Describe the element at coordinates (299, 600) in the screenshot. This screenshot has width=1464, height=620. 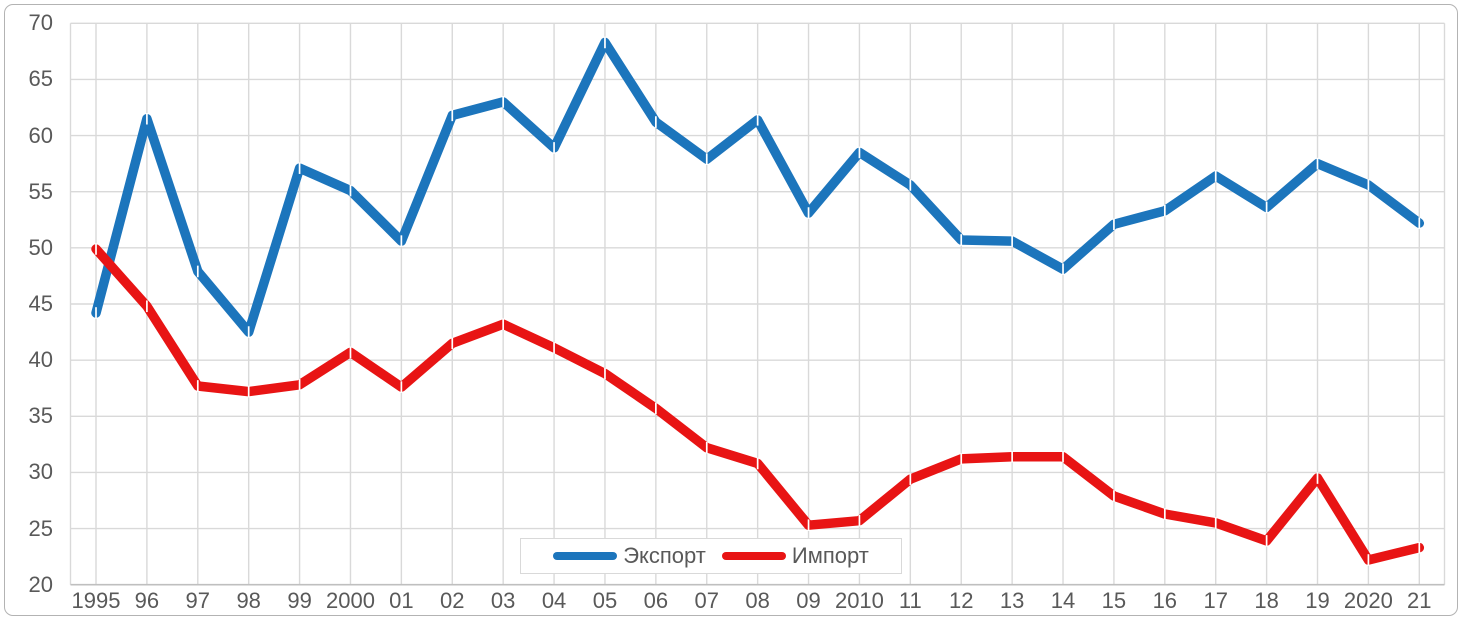
I see `x-tick-label: 99` at that location.